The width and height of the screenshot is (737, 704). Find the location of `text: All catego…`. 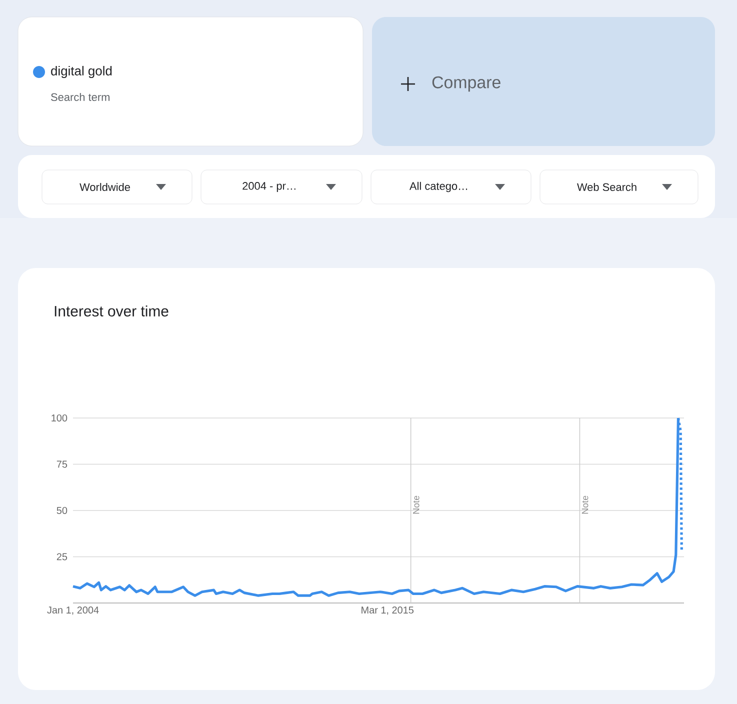

text: All catego… is located at coordinates (438, 187).